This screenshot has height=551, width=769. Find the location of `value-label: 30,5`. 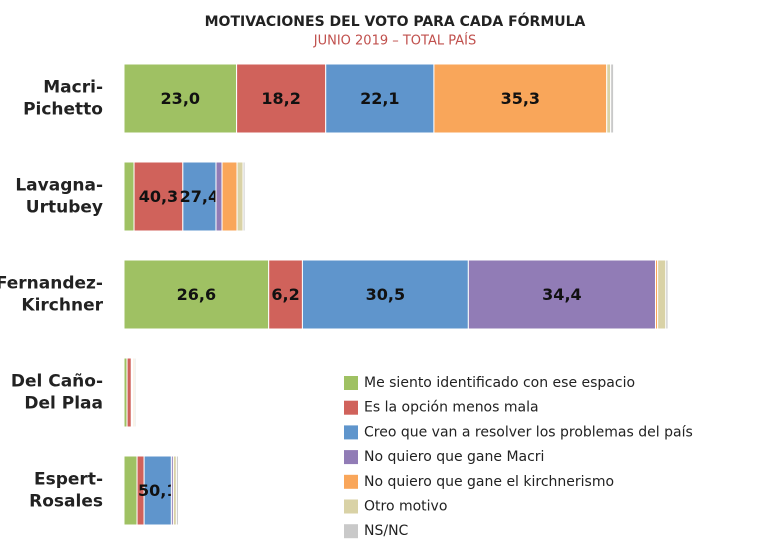

value-label: 30,5 is located at coordinates (385, 294).